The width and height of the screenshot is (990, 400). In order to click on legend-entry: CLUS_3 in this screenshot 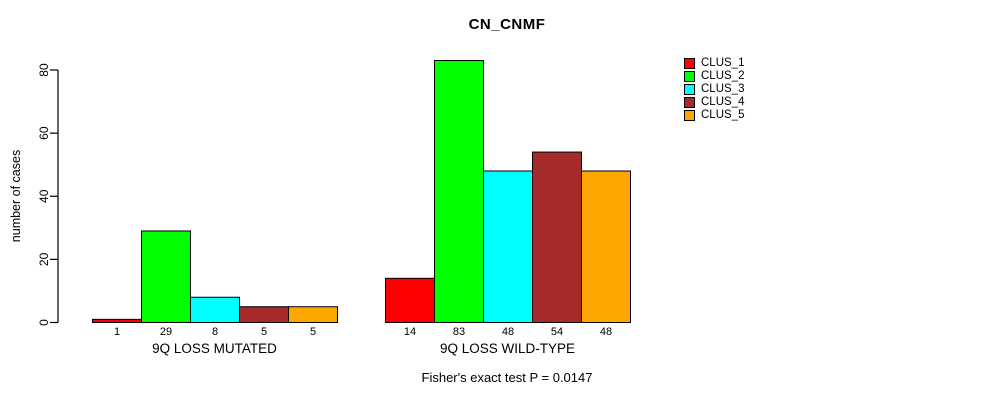, I will do `click(714, 89)`.